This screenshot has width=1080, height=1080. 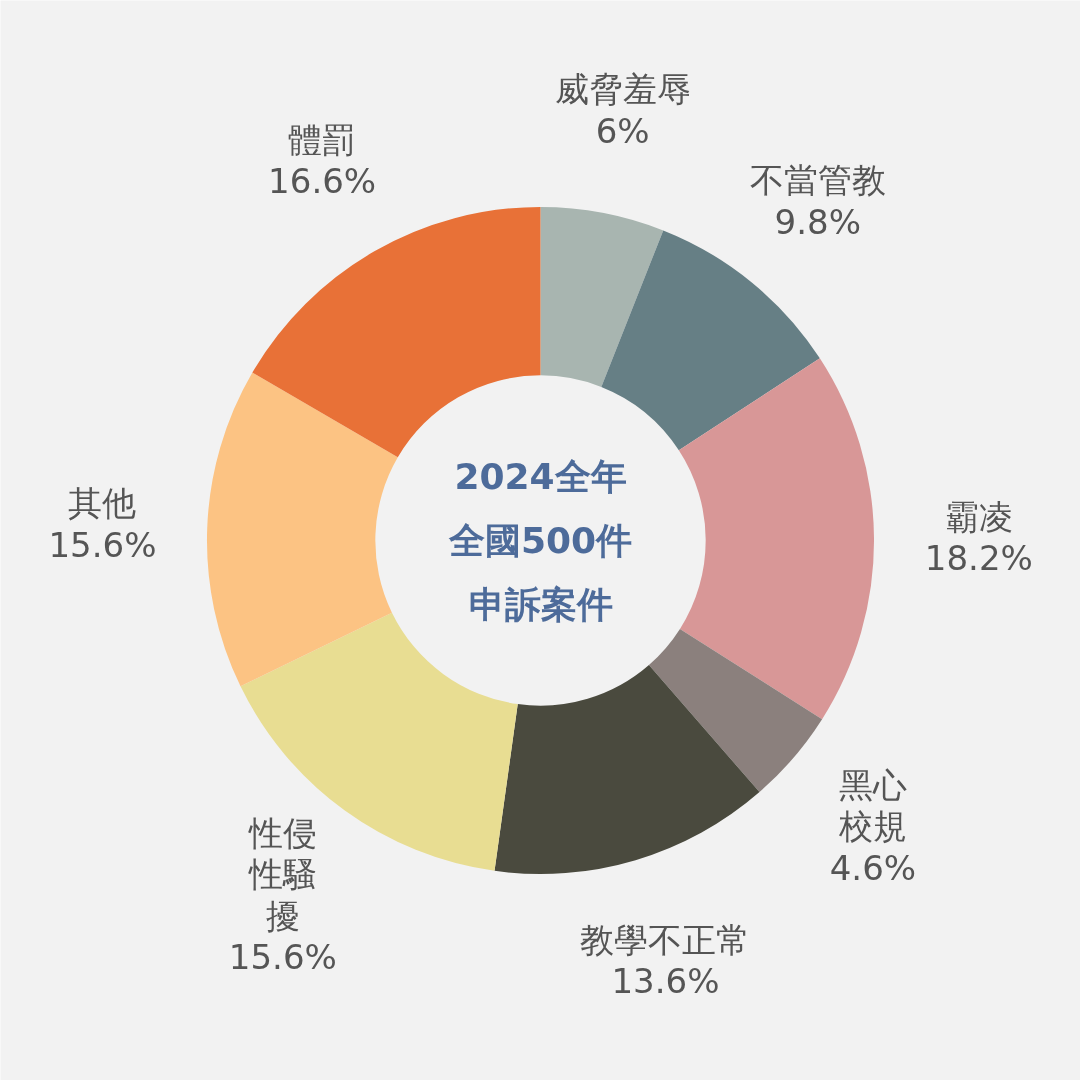 I want to click on text: 2024全年全國500件申訴案件, so click(x=540, y=540).